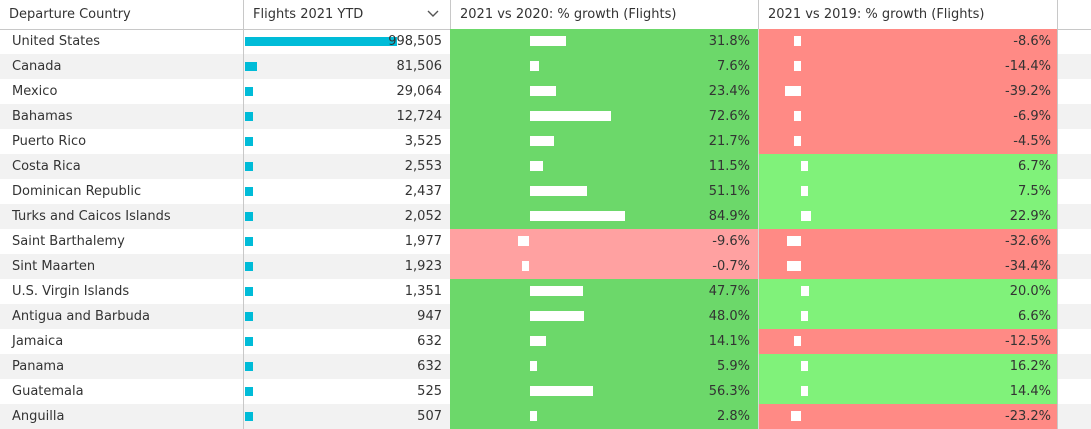  Describe the element at coordinates (42, 116) in the screenshot. I see `country-cell: Bahamas` at that location.